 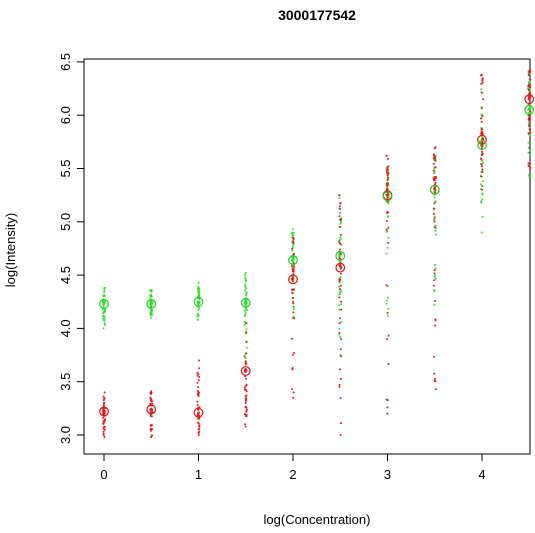 I want to click on y-tick-label: 4.0, so click(x=65, y=328).